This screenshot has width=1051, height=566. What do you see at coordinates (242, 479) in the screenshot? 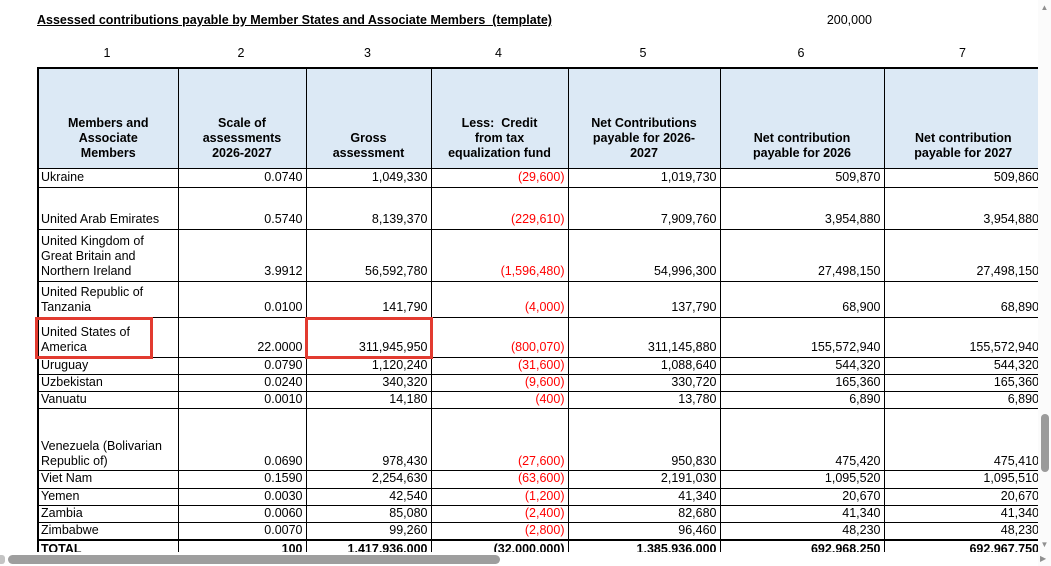
I see `cell-scale: 0.1590` at bounding box center [242, 479].